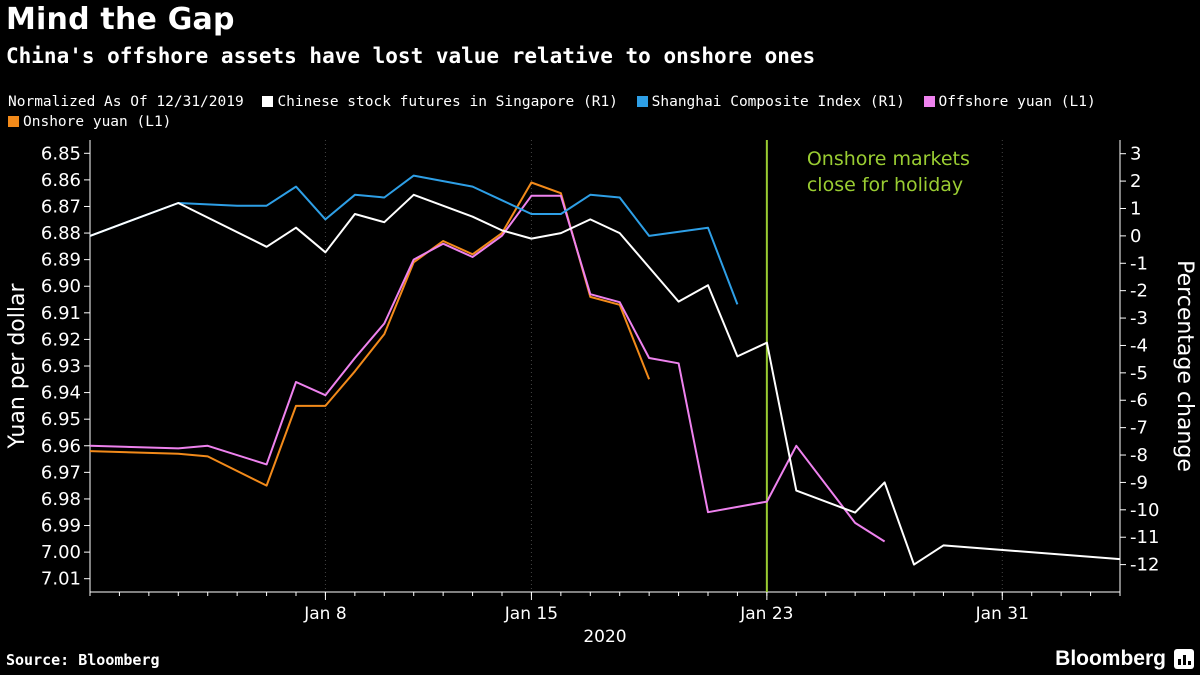  I want to click on legend-swatch-futures, so click(268, 101).